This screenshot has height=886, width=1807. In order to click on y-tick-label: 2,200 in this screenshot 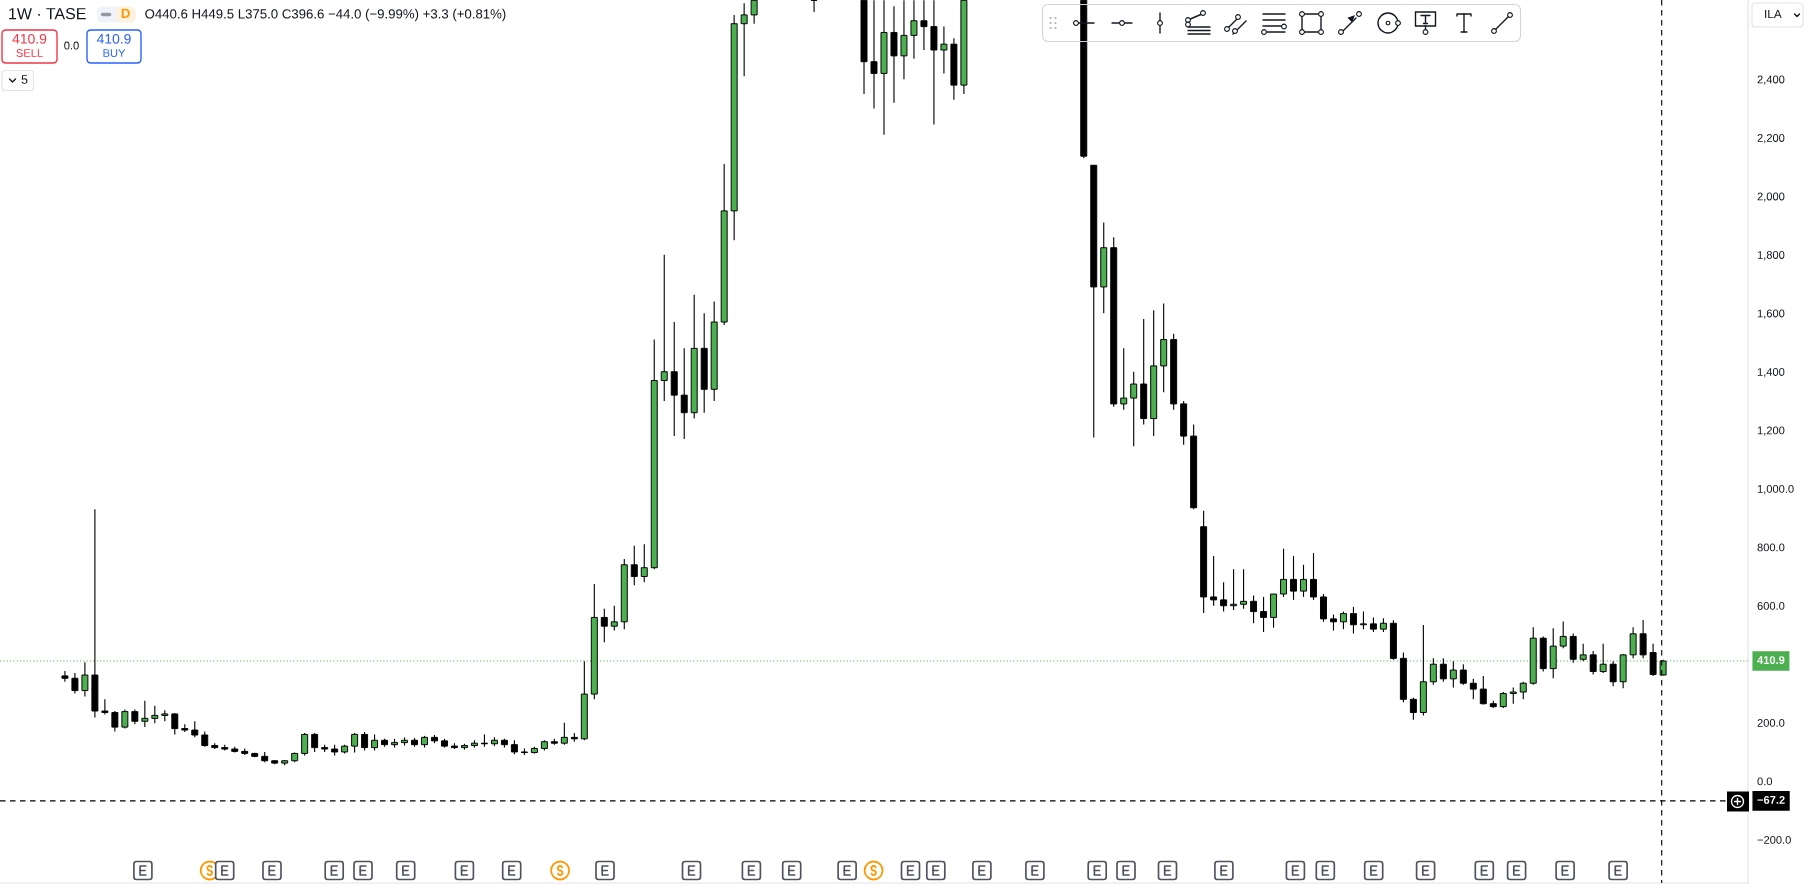, I will do `click(1771, 139)`.